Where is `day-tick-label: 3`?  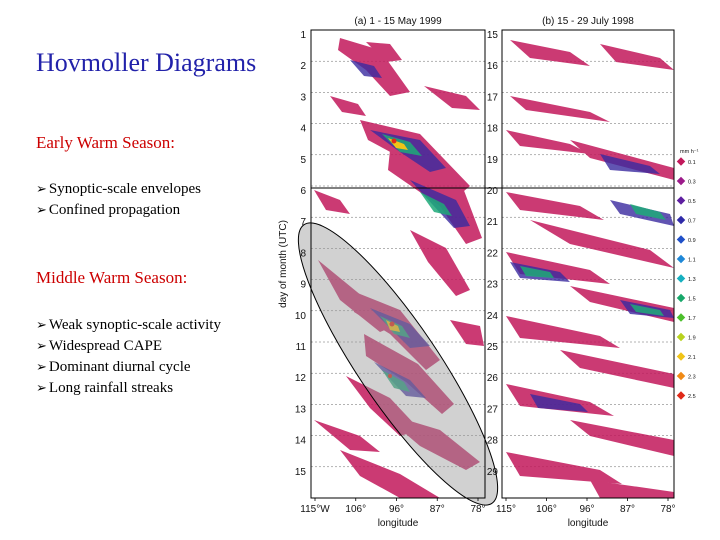
day-tick-label: 3 is located at coordinates (303, 97).